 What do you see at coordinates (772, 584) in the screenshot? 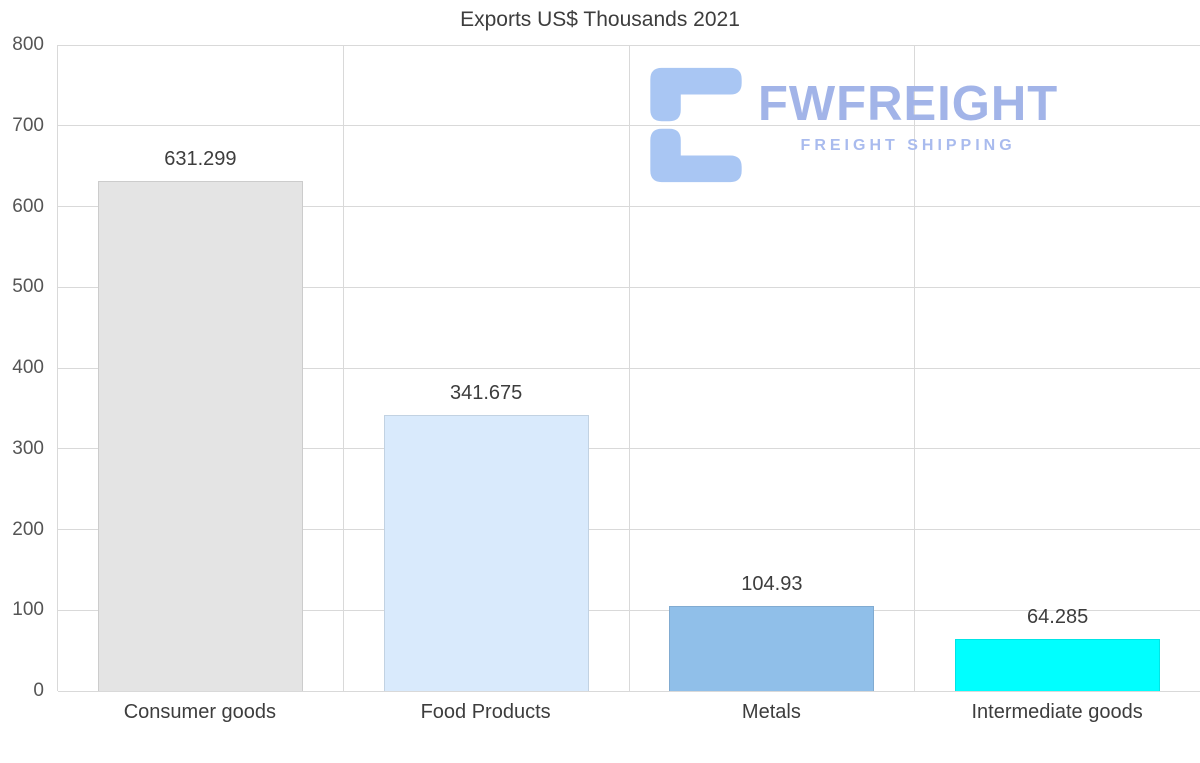
I see `value-label-metals: 104.93` at bounding box center [772, 584].